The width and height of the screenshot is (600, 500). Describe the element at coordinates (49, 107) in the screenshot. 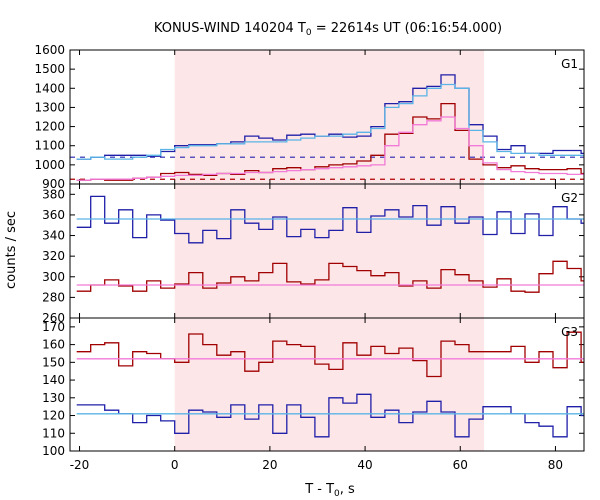

I see `y-tick-label: 1300` at that location.